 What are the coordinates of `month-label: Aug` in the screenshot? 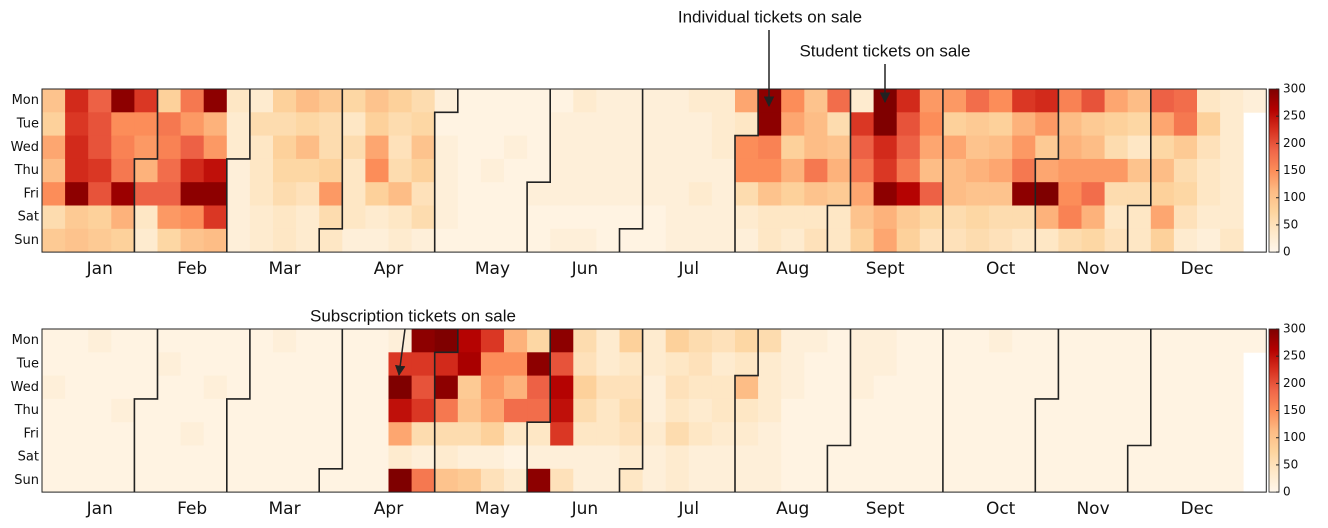 It's located at (792, 509).